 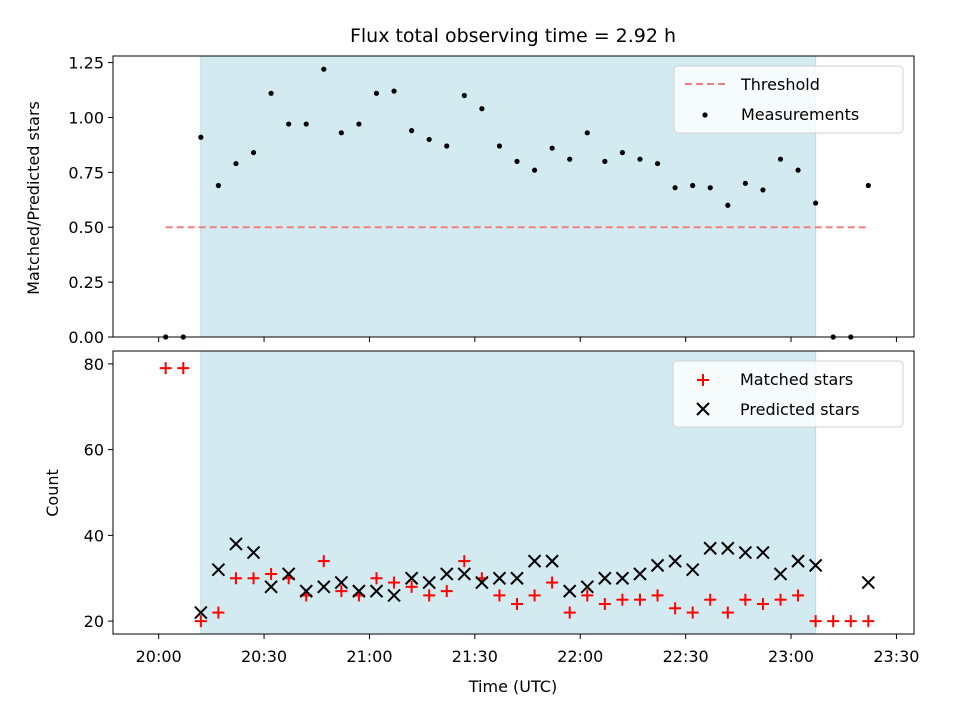 What do you see at coordinates (94, 535) in the screenshot?
I see `bottom-ytick-label: 40` at bounding box center [94, 535].